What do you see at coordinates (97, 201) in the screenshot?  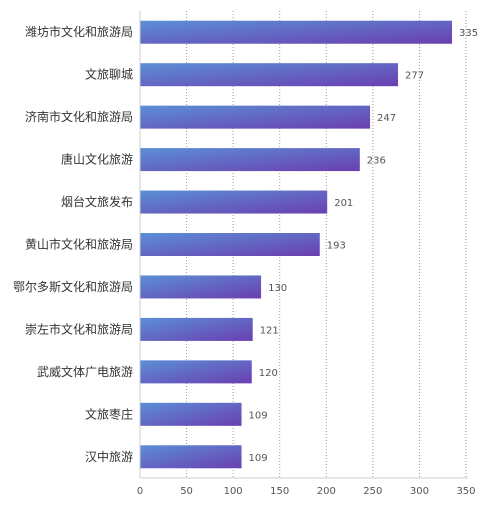 I see `category-label: 烟台文旅发布` at bounding box center [97, 201].